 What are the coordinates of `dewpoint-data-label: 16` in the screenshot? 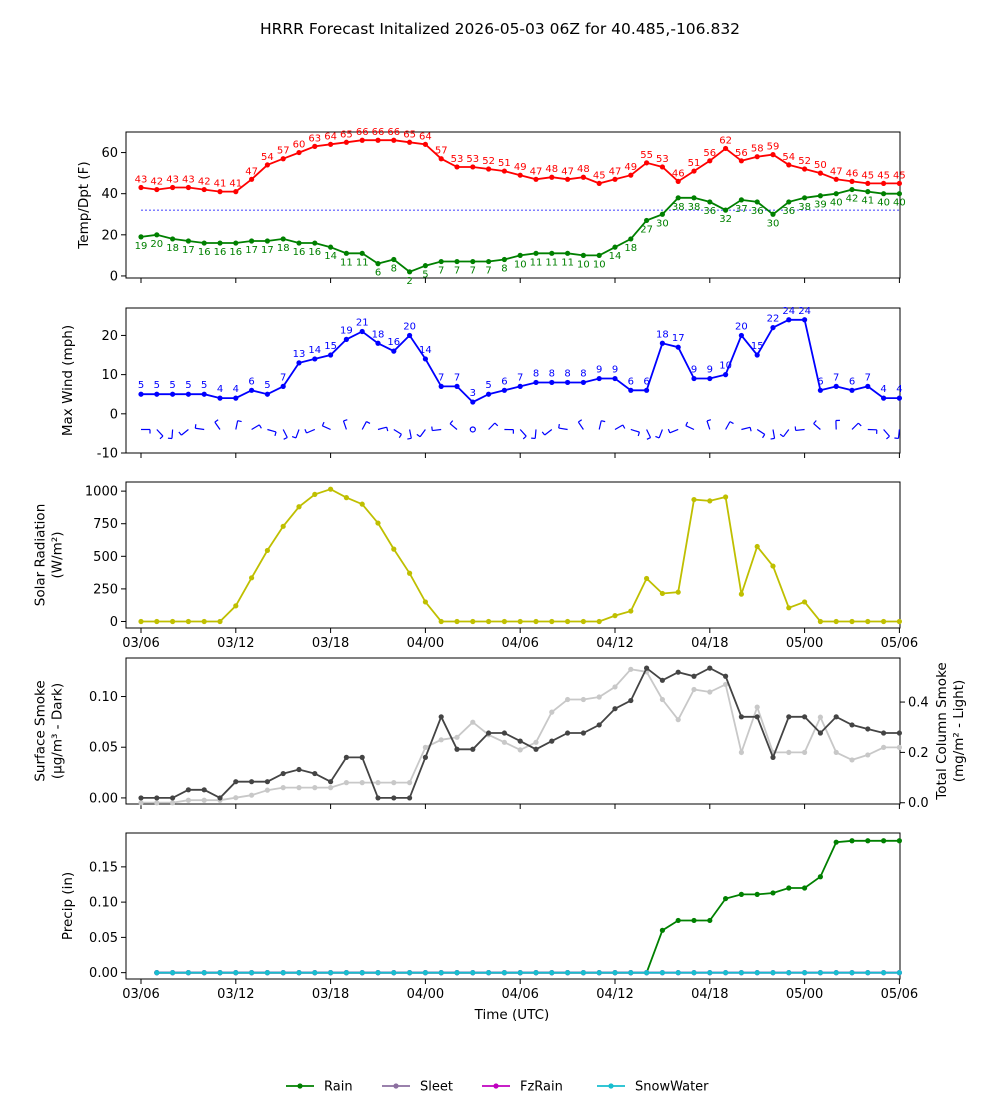 It's located at (204, 252).